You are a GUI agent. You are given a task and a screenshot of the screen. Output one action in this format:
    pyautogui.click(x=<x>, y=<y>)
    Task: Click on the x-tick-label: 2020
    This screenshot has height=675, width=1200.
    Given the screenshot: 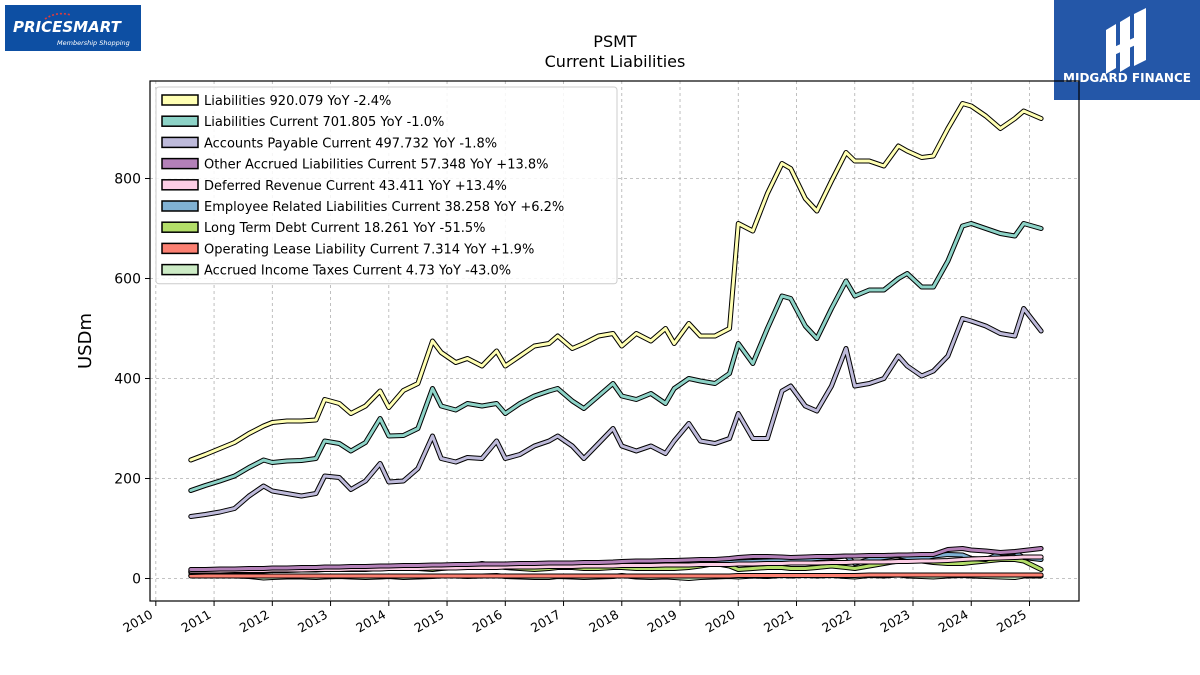 What is the action you would take?
    pyautogui.click(x=720, y=621)
    